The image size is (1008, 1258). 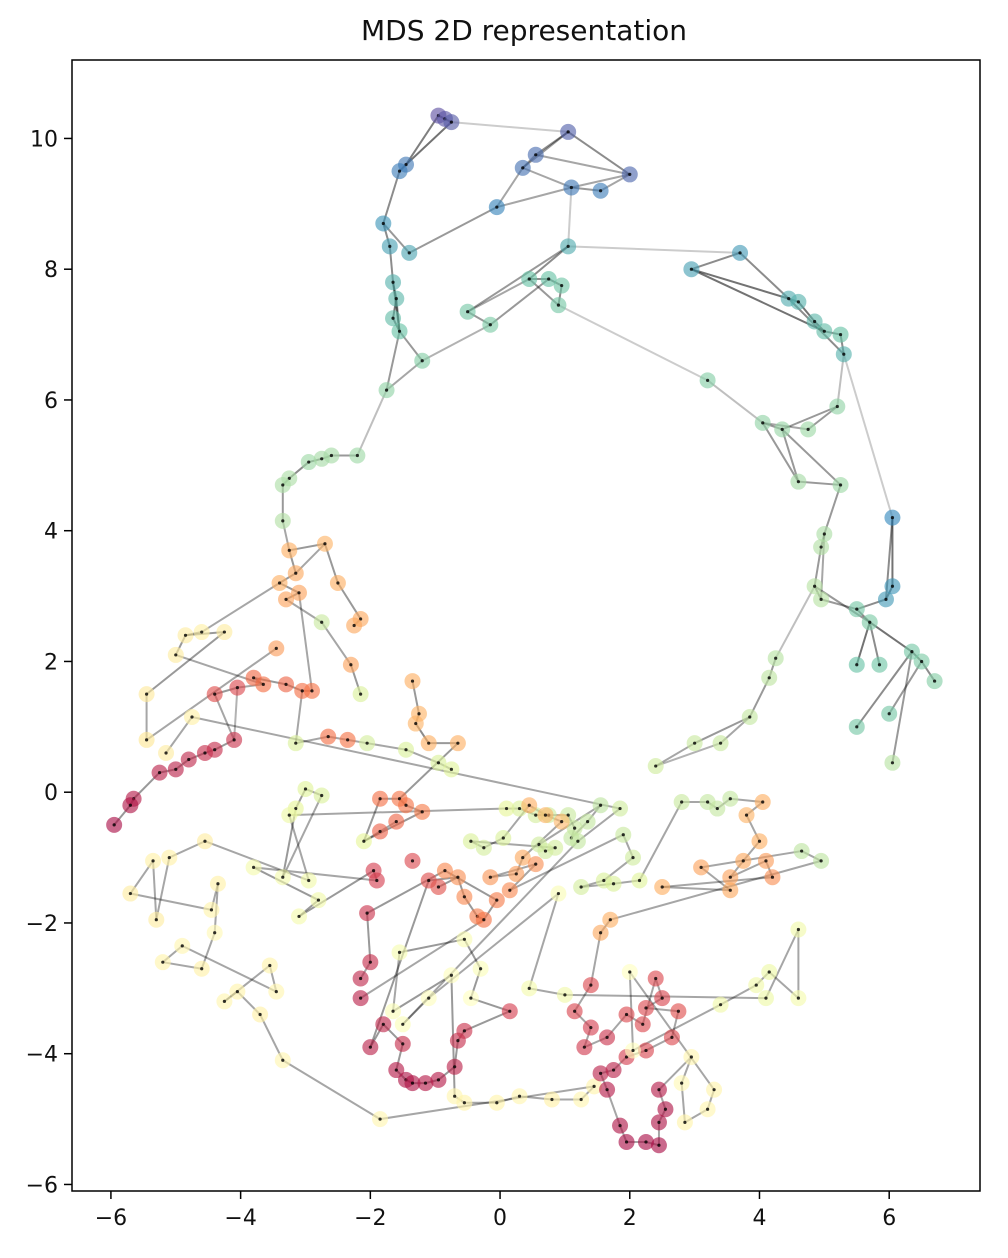 What do you see at coordinates (370, 1218) in the screenshot?
I see `x-tick-label: −2` at bounding box center [370, 1218].